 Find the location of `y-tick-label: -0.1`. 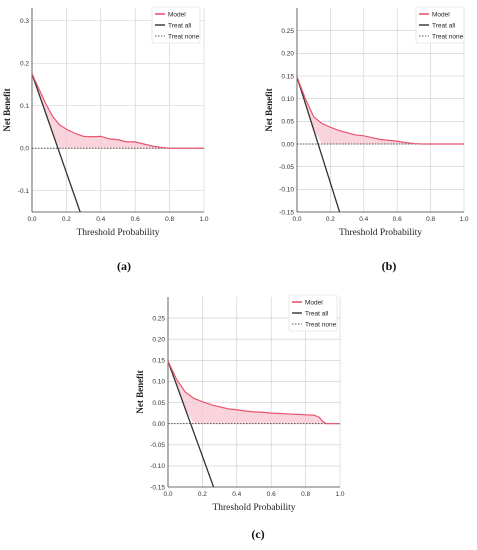

y-tick-label: -0.1 is located at coordinates (24, 191).